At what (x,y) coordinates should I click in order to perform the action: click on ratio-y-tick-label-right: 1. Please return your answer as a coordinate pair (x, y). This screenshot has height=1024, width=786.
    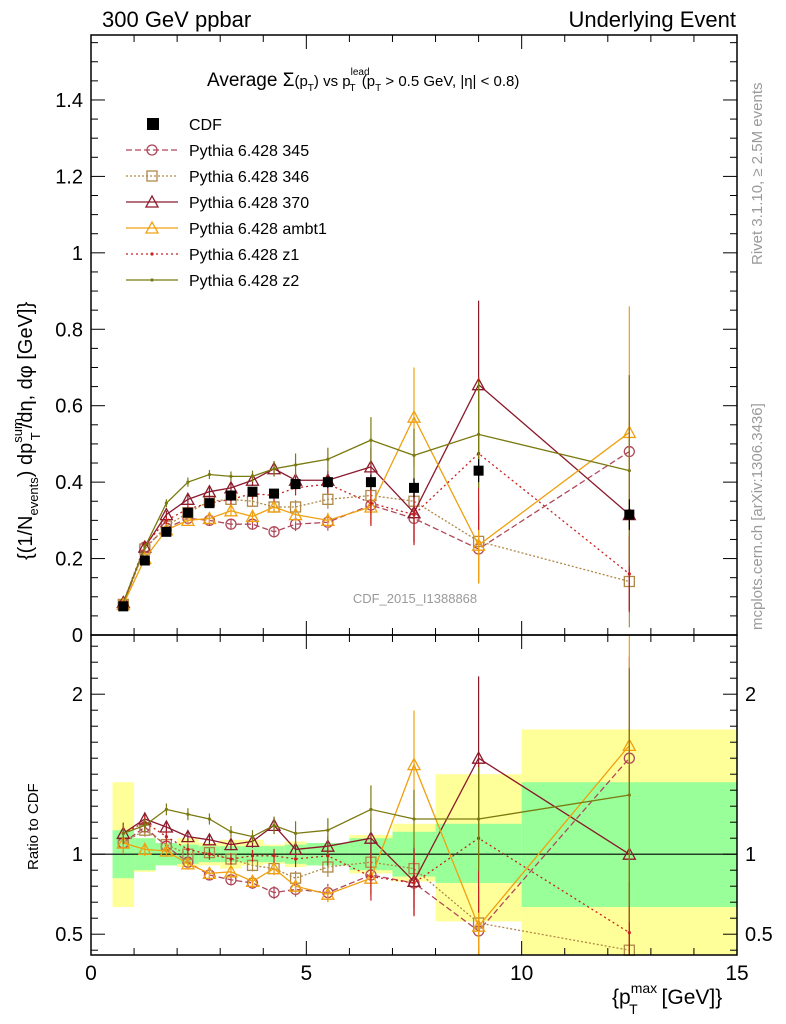
    Looking at the image, I should click on (750, 855).